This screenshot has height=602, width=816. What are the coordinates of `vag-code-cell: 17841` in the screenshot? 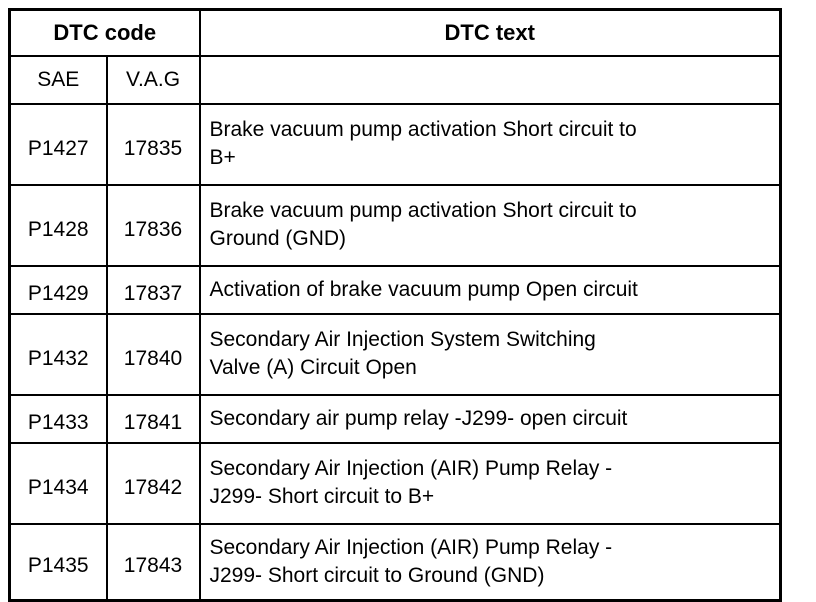 It's located at (153, 418).